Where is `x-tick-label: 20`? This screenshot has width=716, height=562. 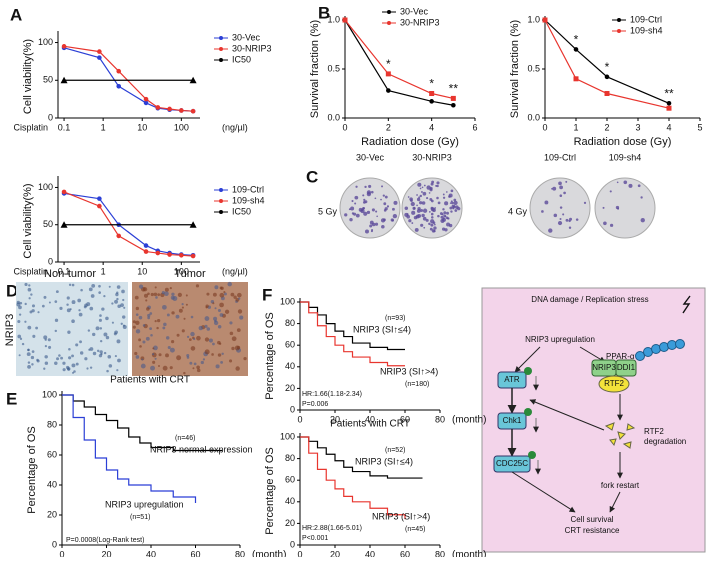
x-tick-label: 20 is located at coordinates (335, 553).